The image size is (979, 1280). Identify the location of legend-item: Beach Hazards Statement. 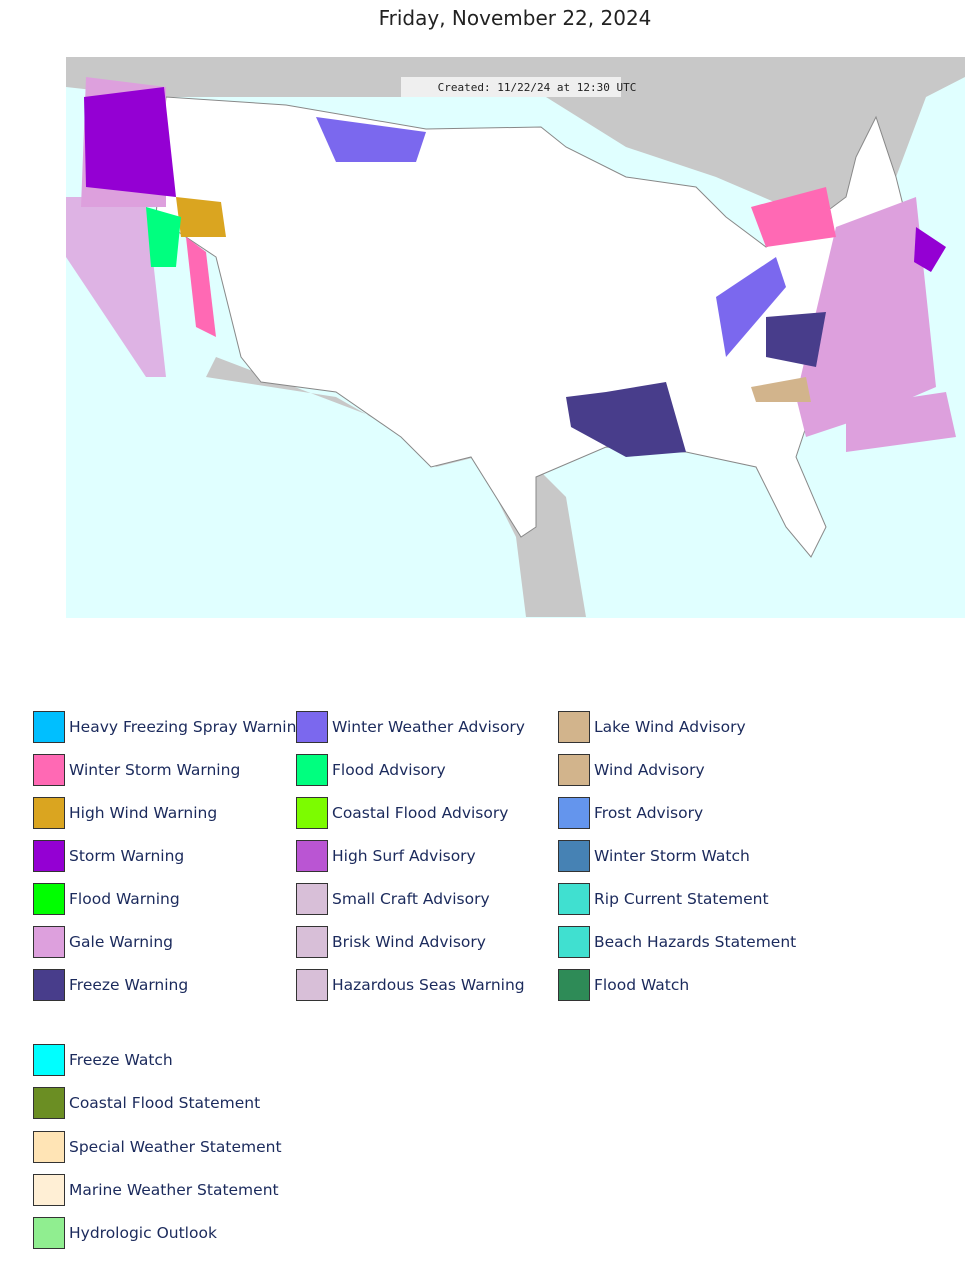
(677, 942).